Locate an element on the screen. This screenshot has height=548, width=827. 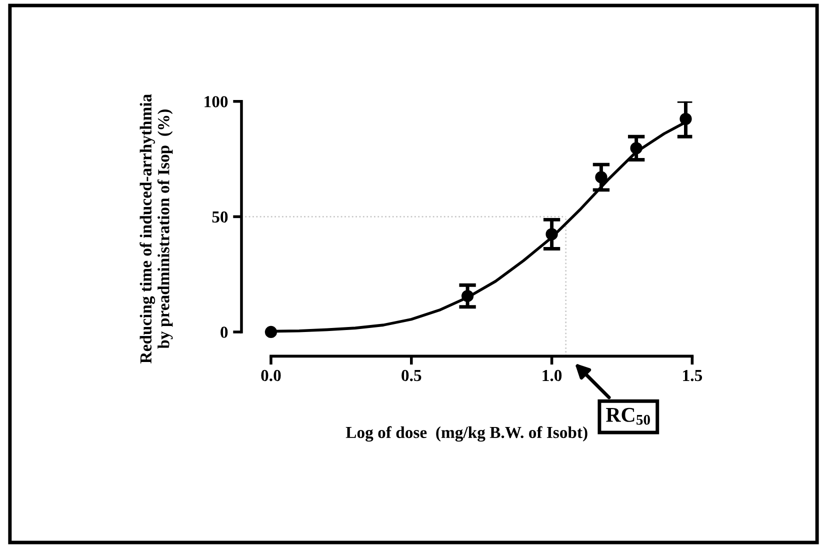
x-tick-label: 1.0 is located at coordinates (552, 376).